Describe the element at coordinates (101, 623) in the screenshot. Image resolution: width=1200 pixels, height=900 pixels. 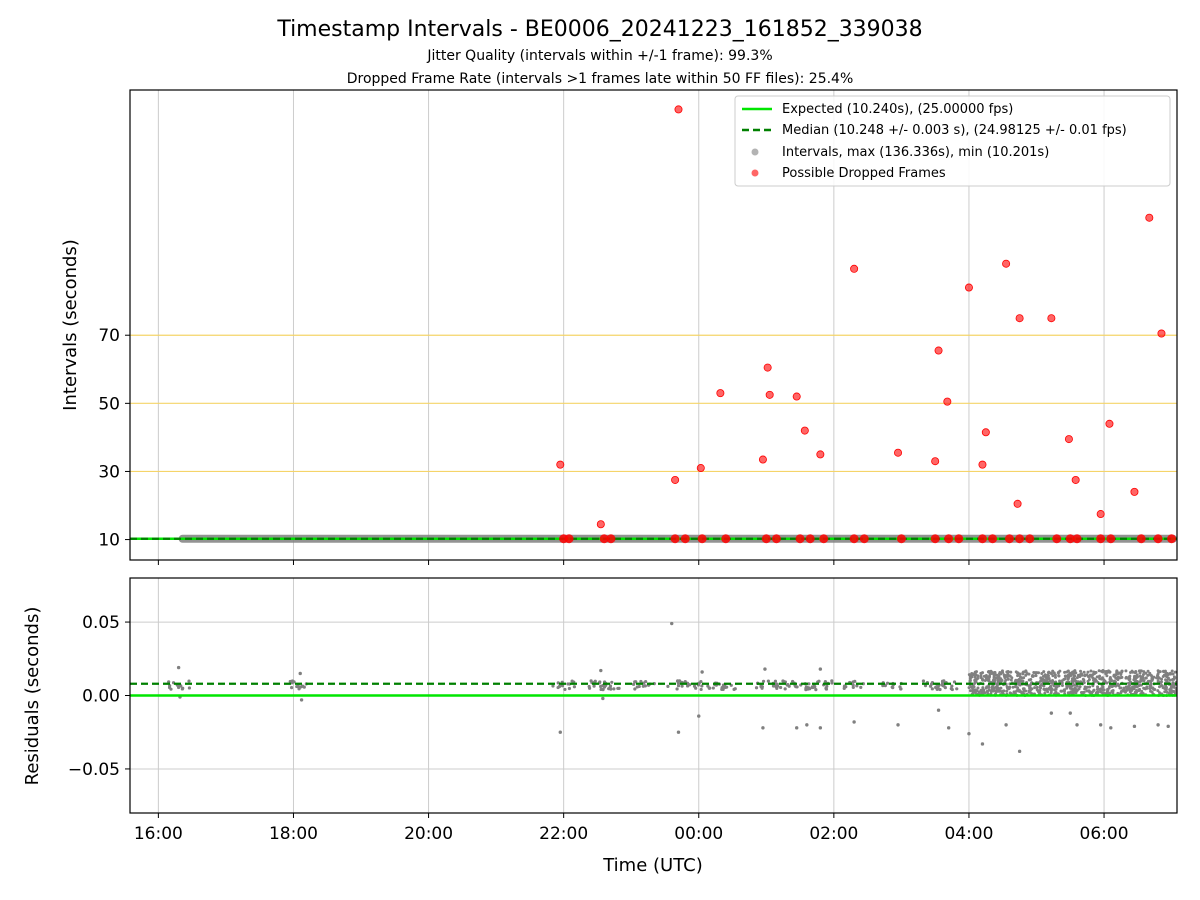
I see `bottom-y-tick-label: 0.05` at that location.